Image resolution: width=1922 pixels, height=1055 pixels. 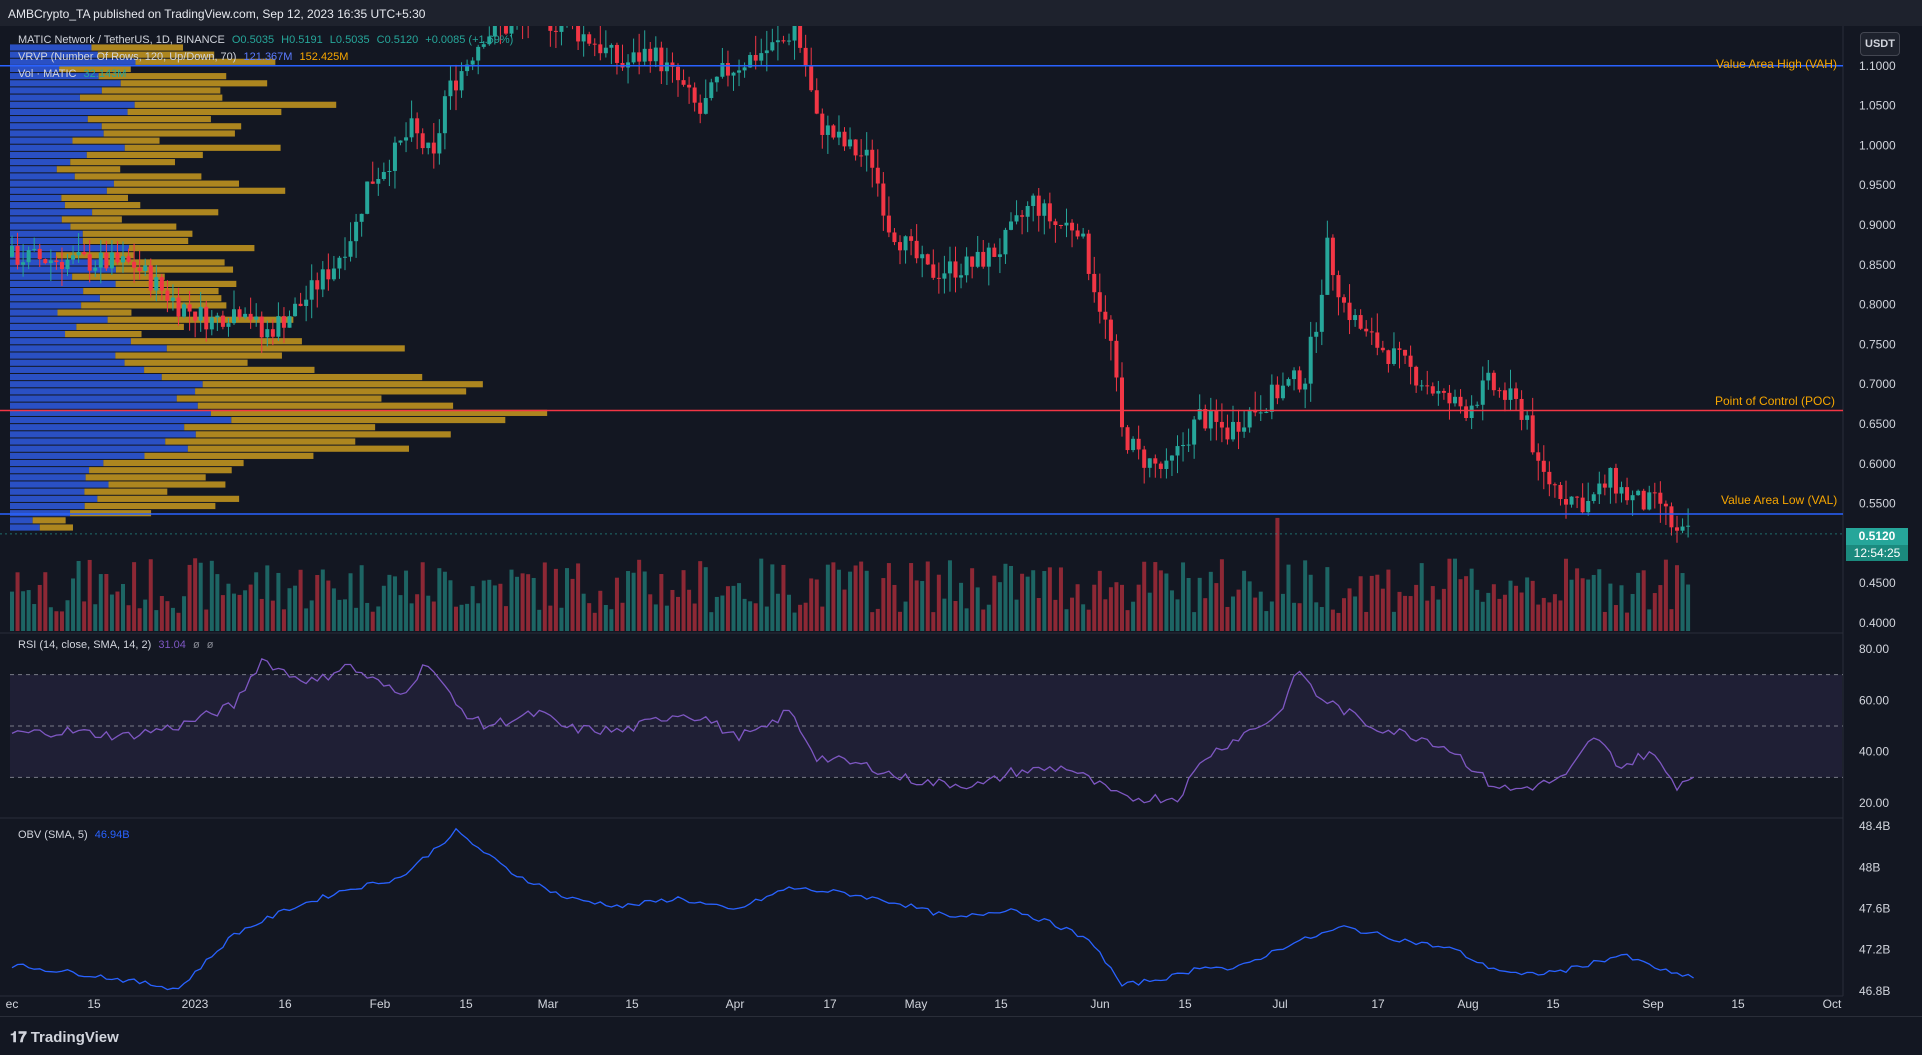 I want to click on currency-button: USDT, so click(x=1880, y=44).